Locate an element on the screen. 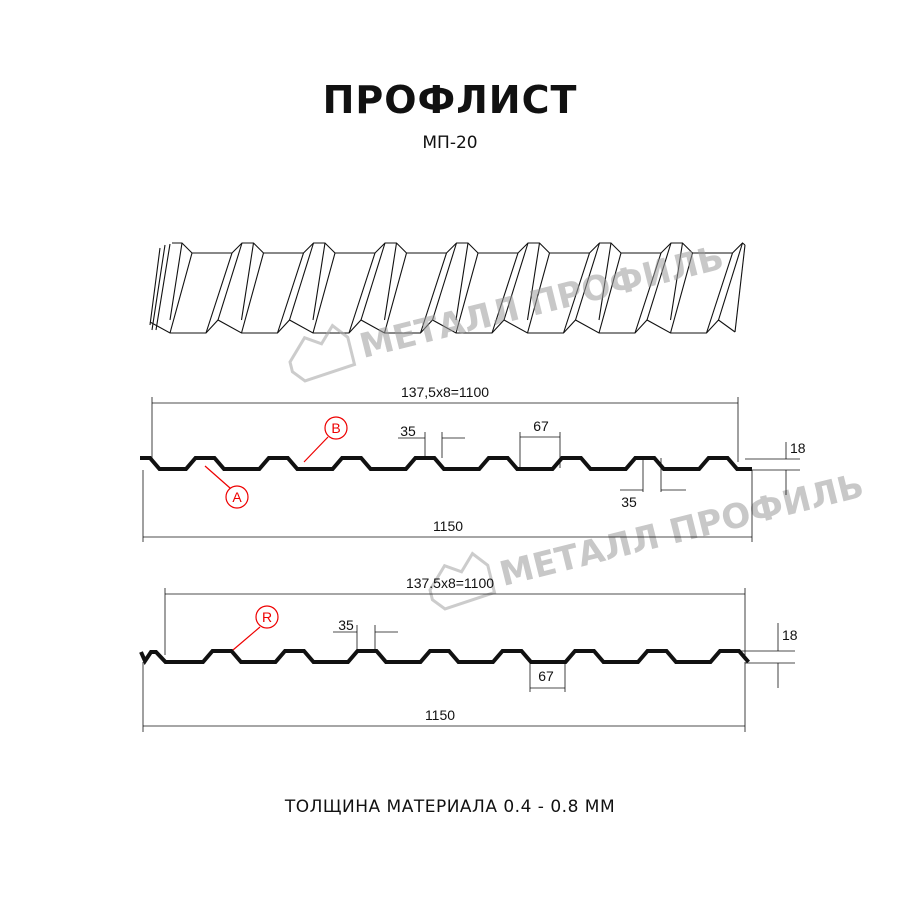  marker-b: B is located at coordinates (335, 428).